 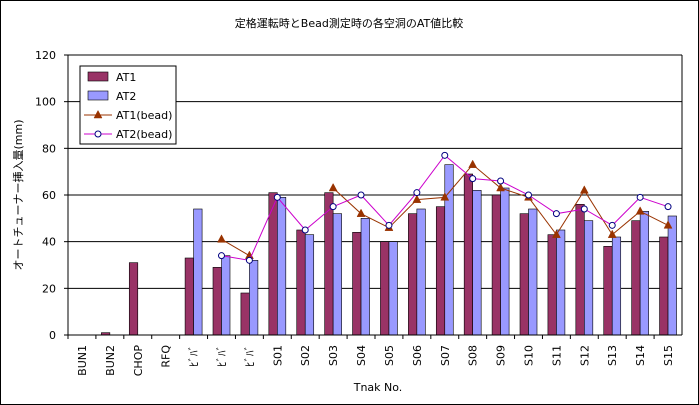 What do you see at coordinates (378, 387) in the screenshot?
I see `x-axis-title: Tnak No.` at bounding box center [378, 387].